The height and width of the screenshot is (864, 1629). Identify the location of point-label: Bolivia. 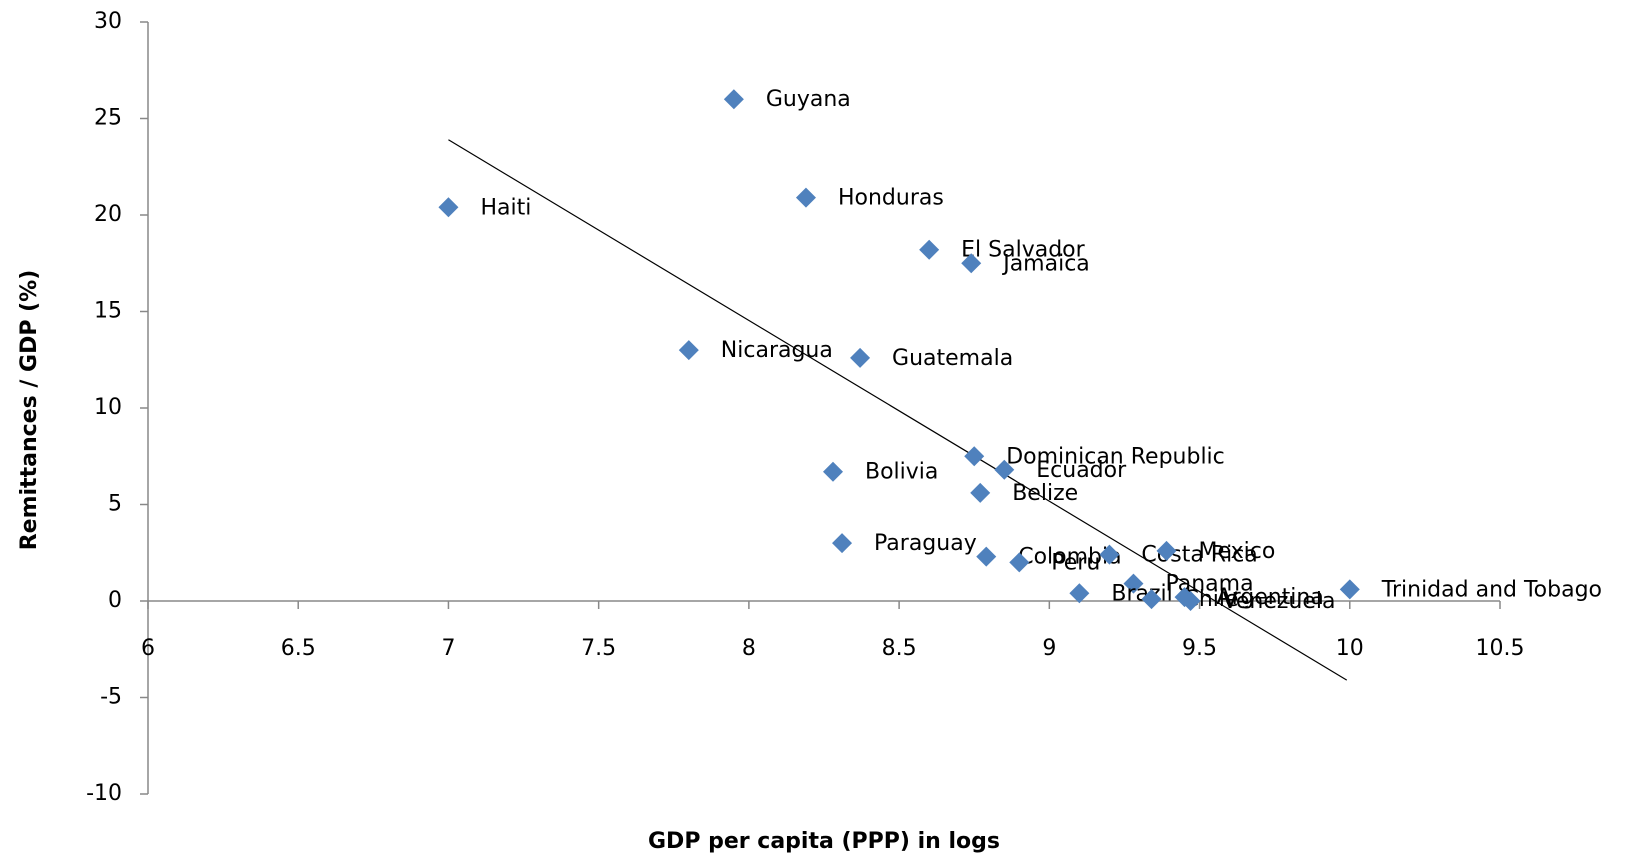
(901, 472).